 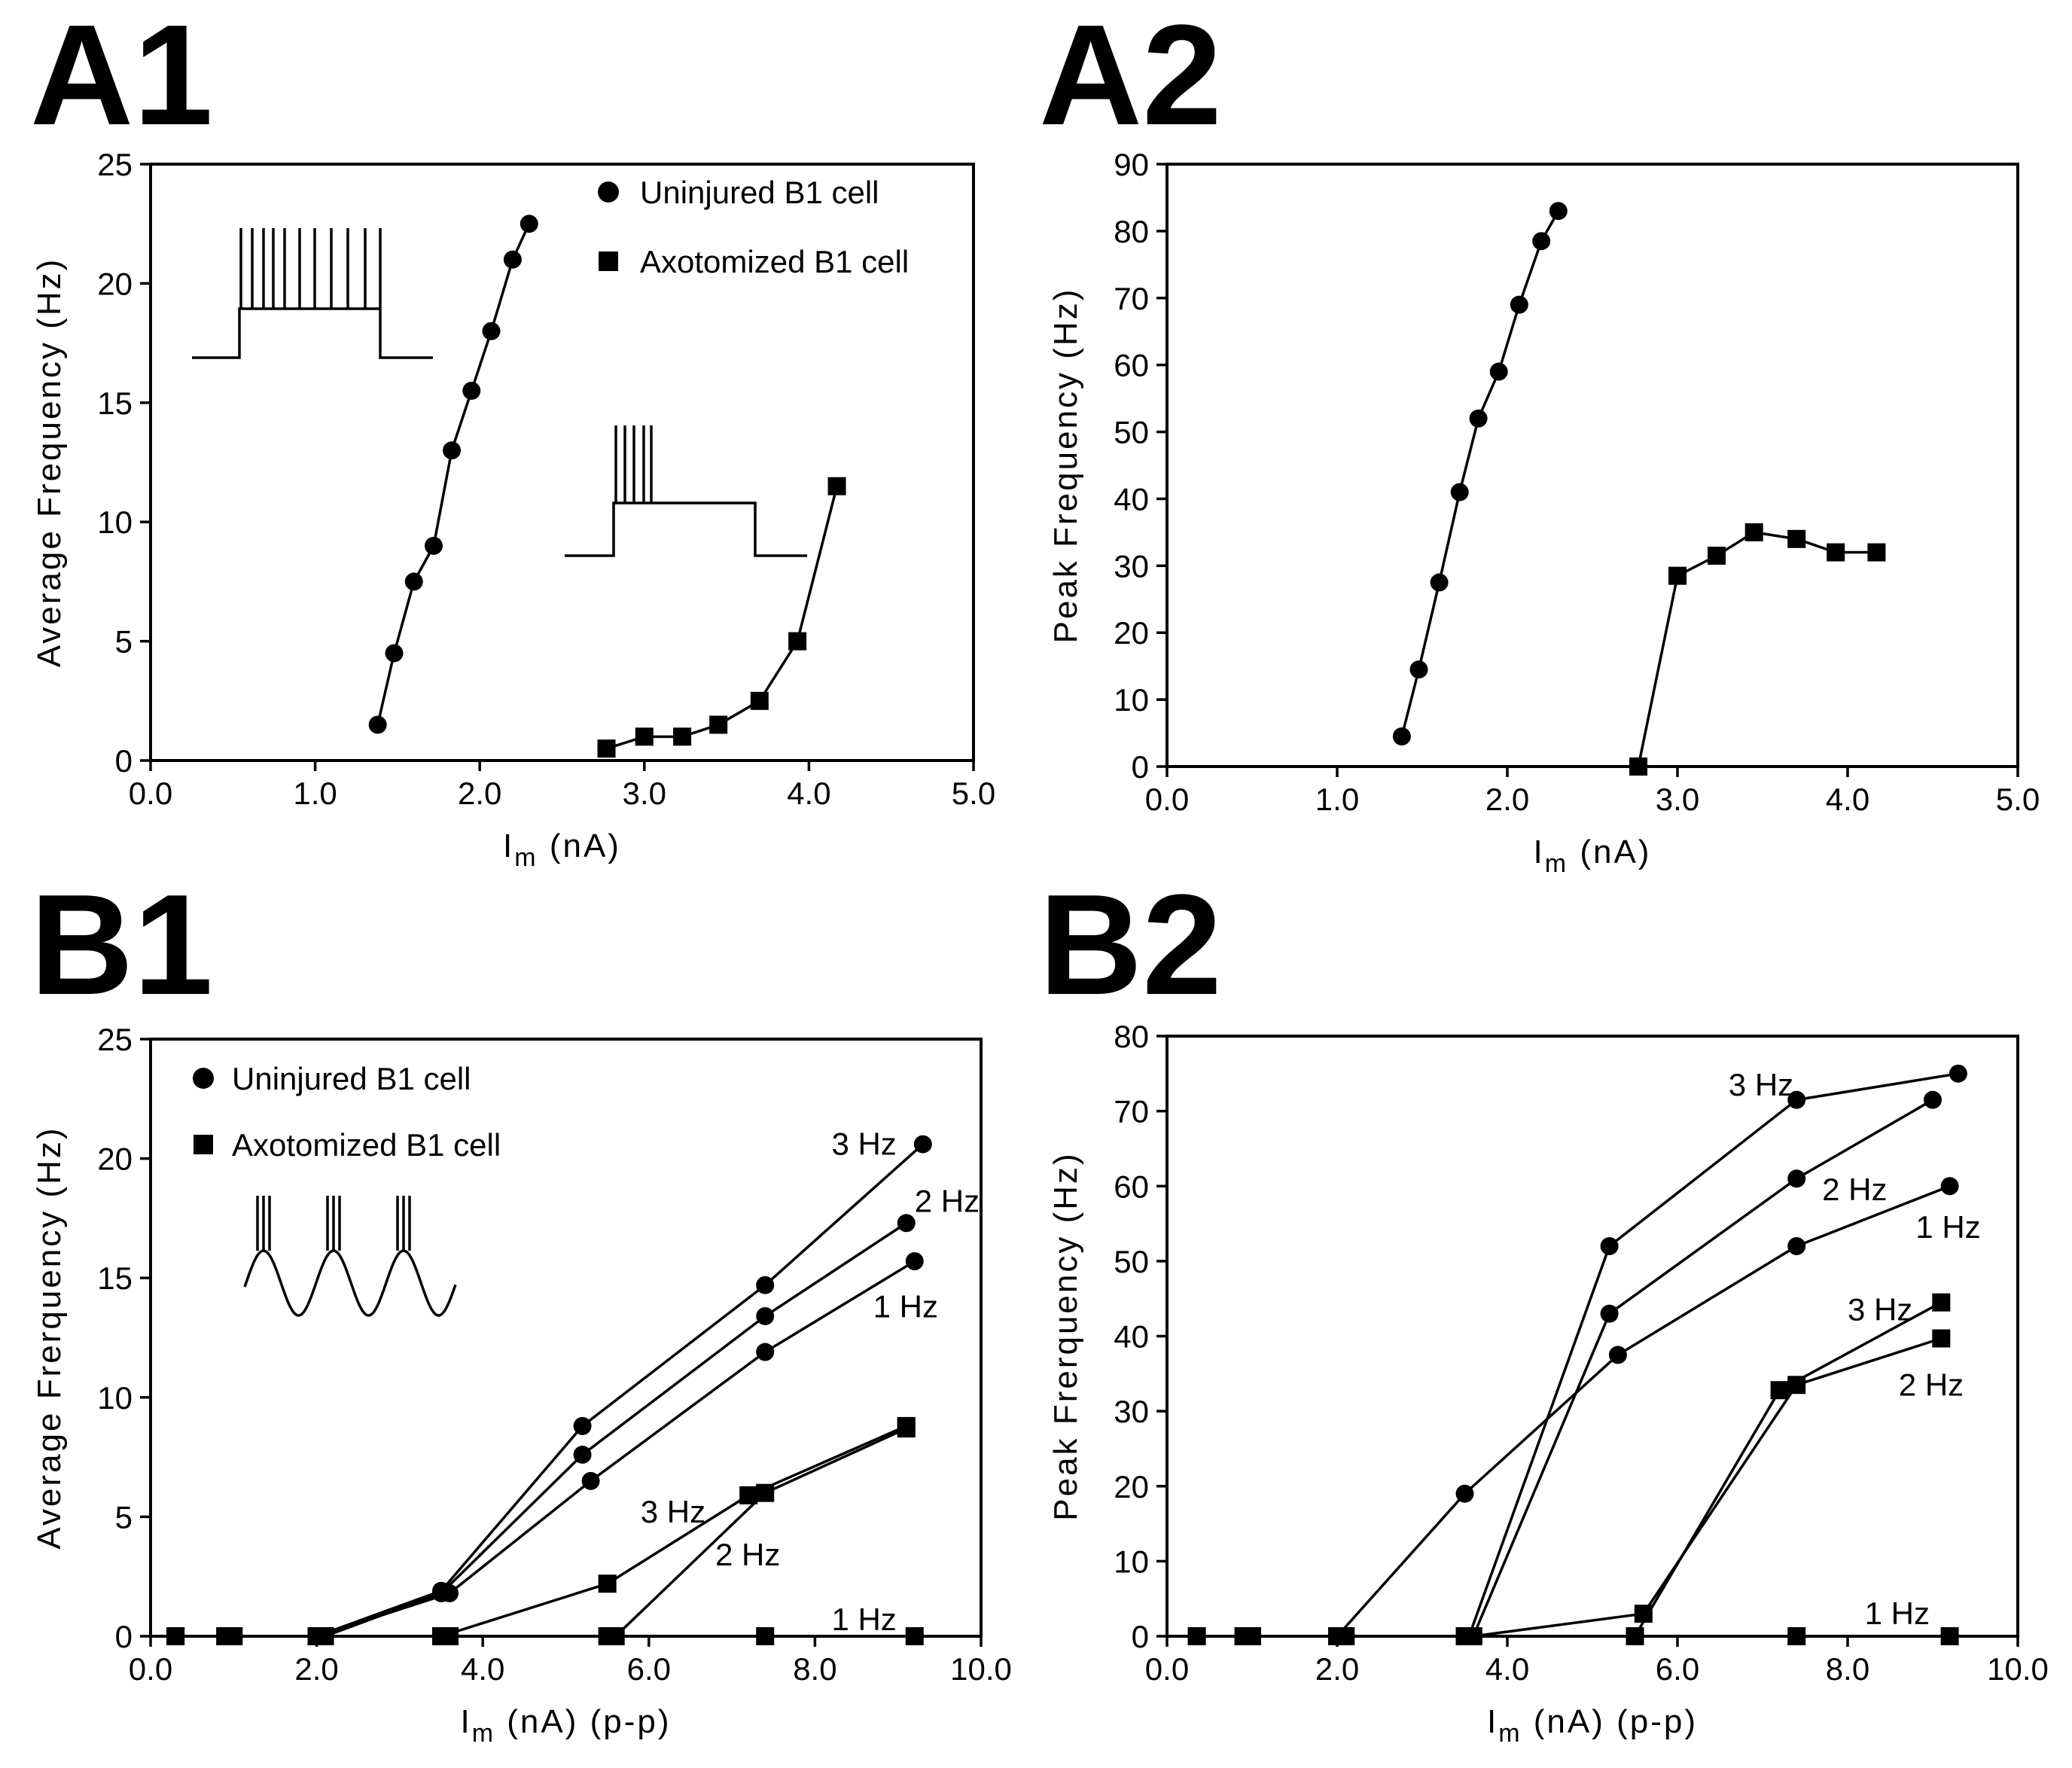 What do you see at coordinates (1065, 1335) in the screenshot?
I see `y-axis-title: Peak Frerquency (Hz)` at bounding box center [1065, 1335].